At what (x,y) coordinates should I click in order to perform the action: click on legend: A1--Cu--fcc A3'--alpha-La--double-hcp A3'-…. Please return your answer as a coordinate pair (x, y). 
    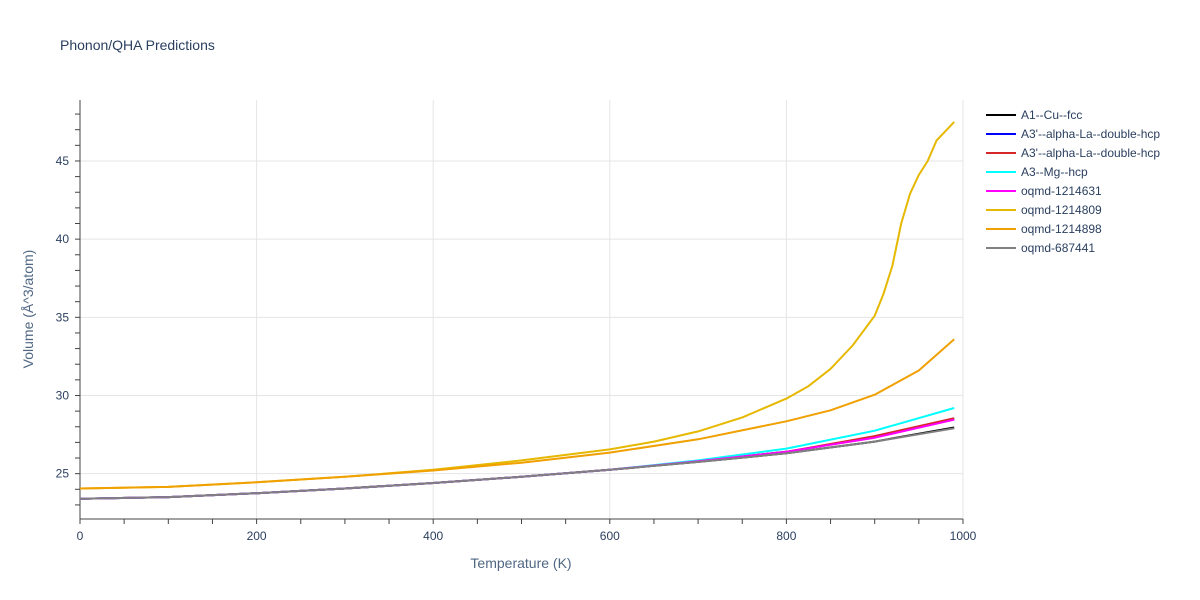
    Looking at the image, I should click on (1073, 181).